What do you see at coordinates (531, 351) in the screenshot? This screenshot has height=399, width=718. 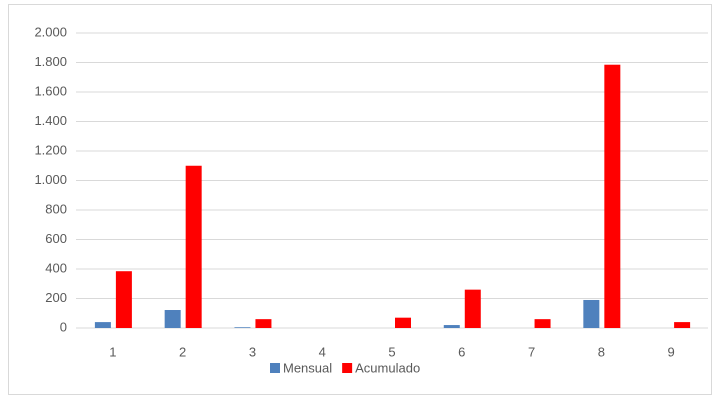 I see `x-tick-label: 7` at bounding box center [531, 351].